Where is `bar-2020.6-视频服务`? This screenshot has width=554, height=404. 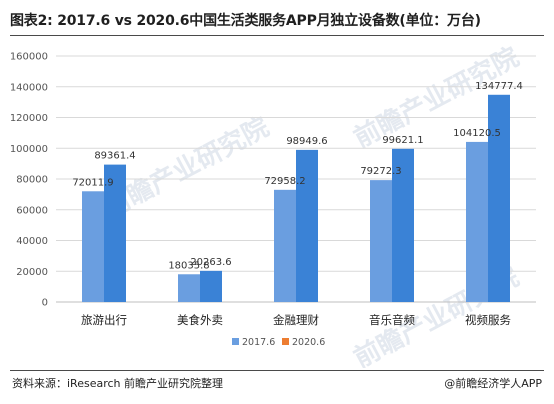 bar-2020.6-视频服务 is located at coordinates (499, 198).